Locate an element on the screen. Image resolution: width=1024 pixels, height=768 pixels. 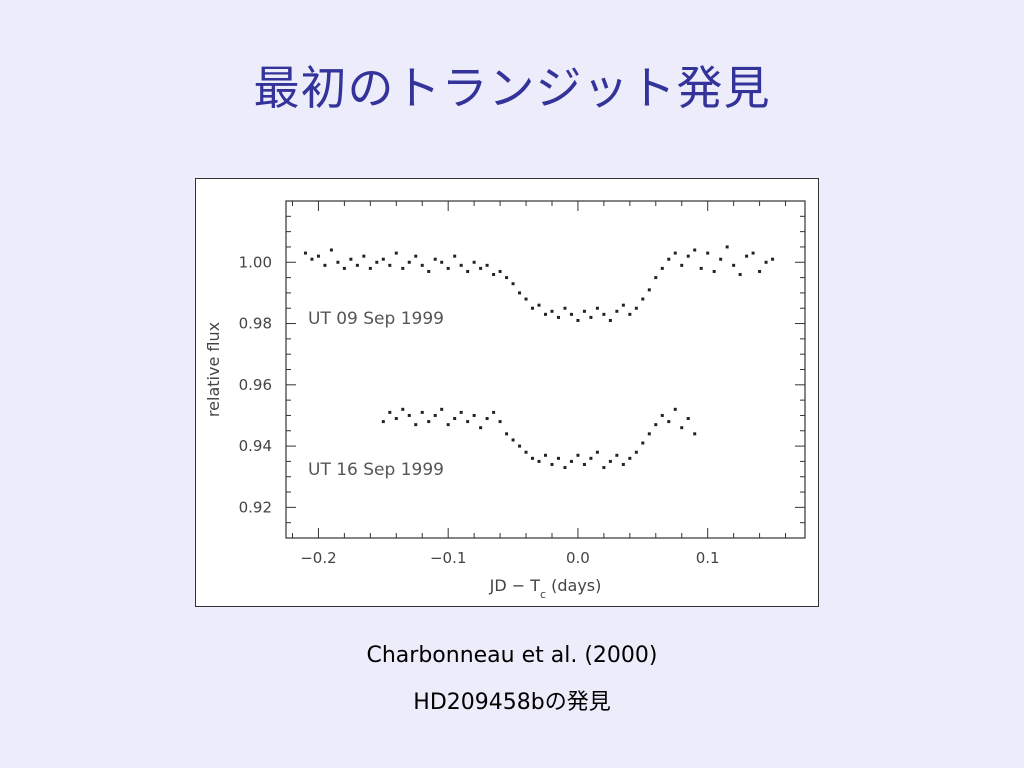
y-tick-label: 0.92 is located at coordinates (255, 507).